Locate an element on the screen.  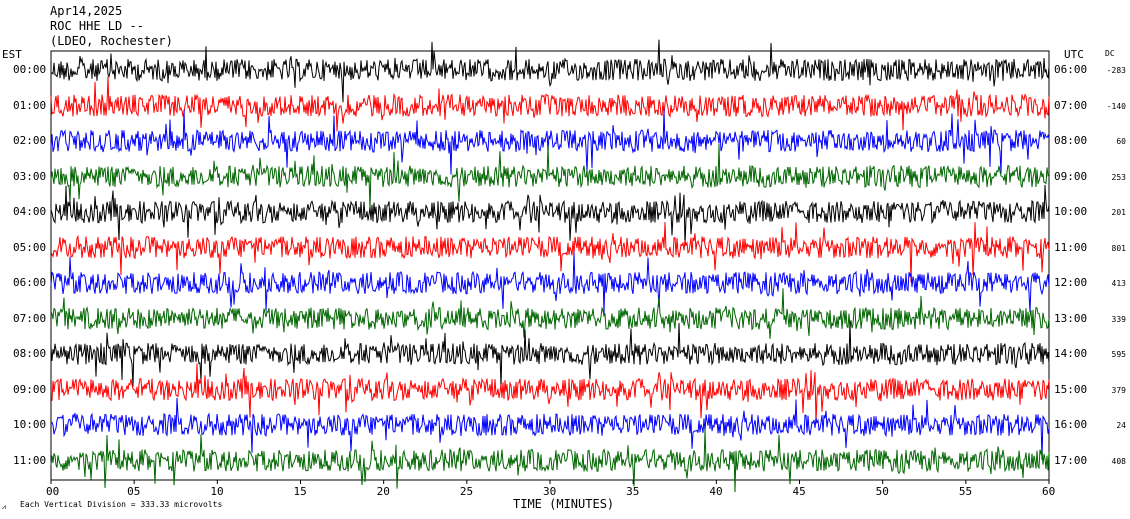
est-hour-label: 07:00 is located at coordinates (30, 318).